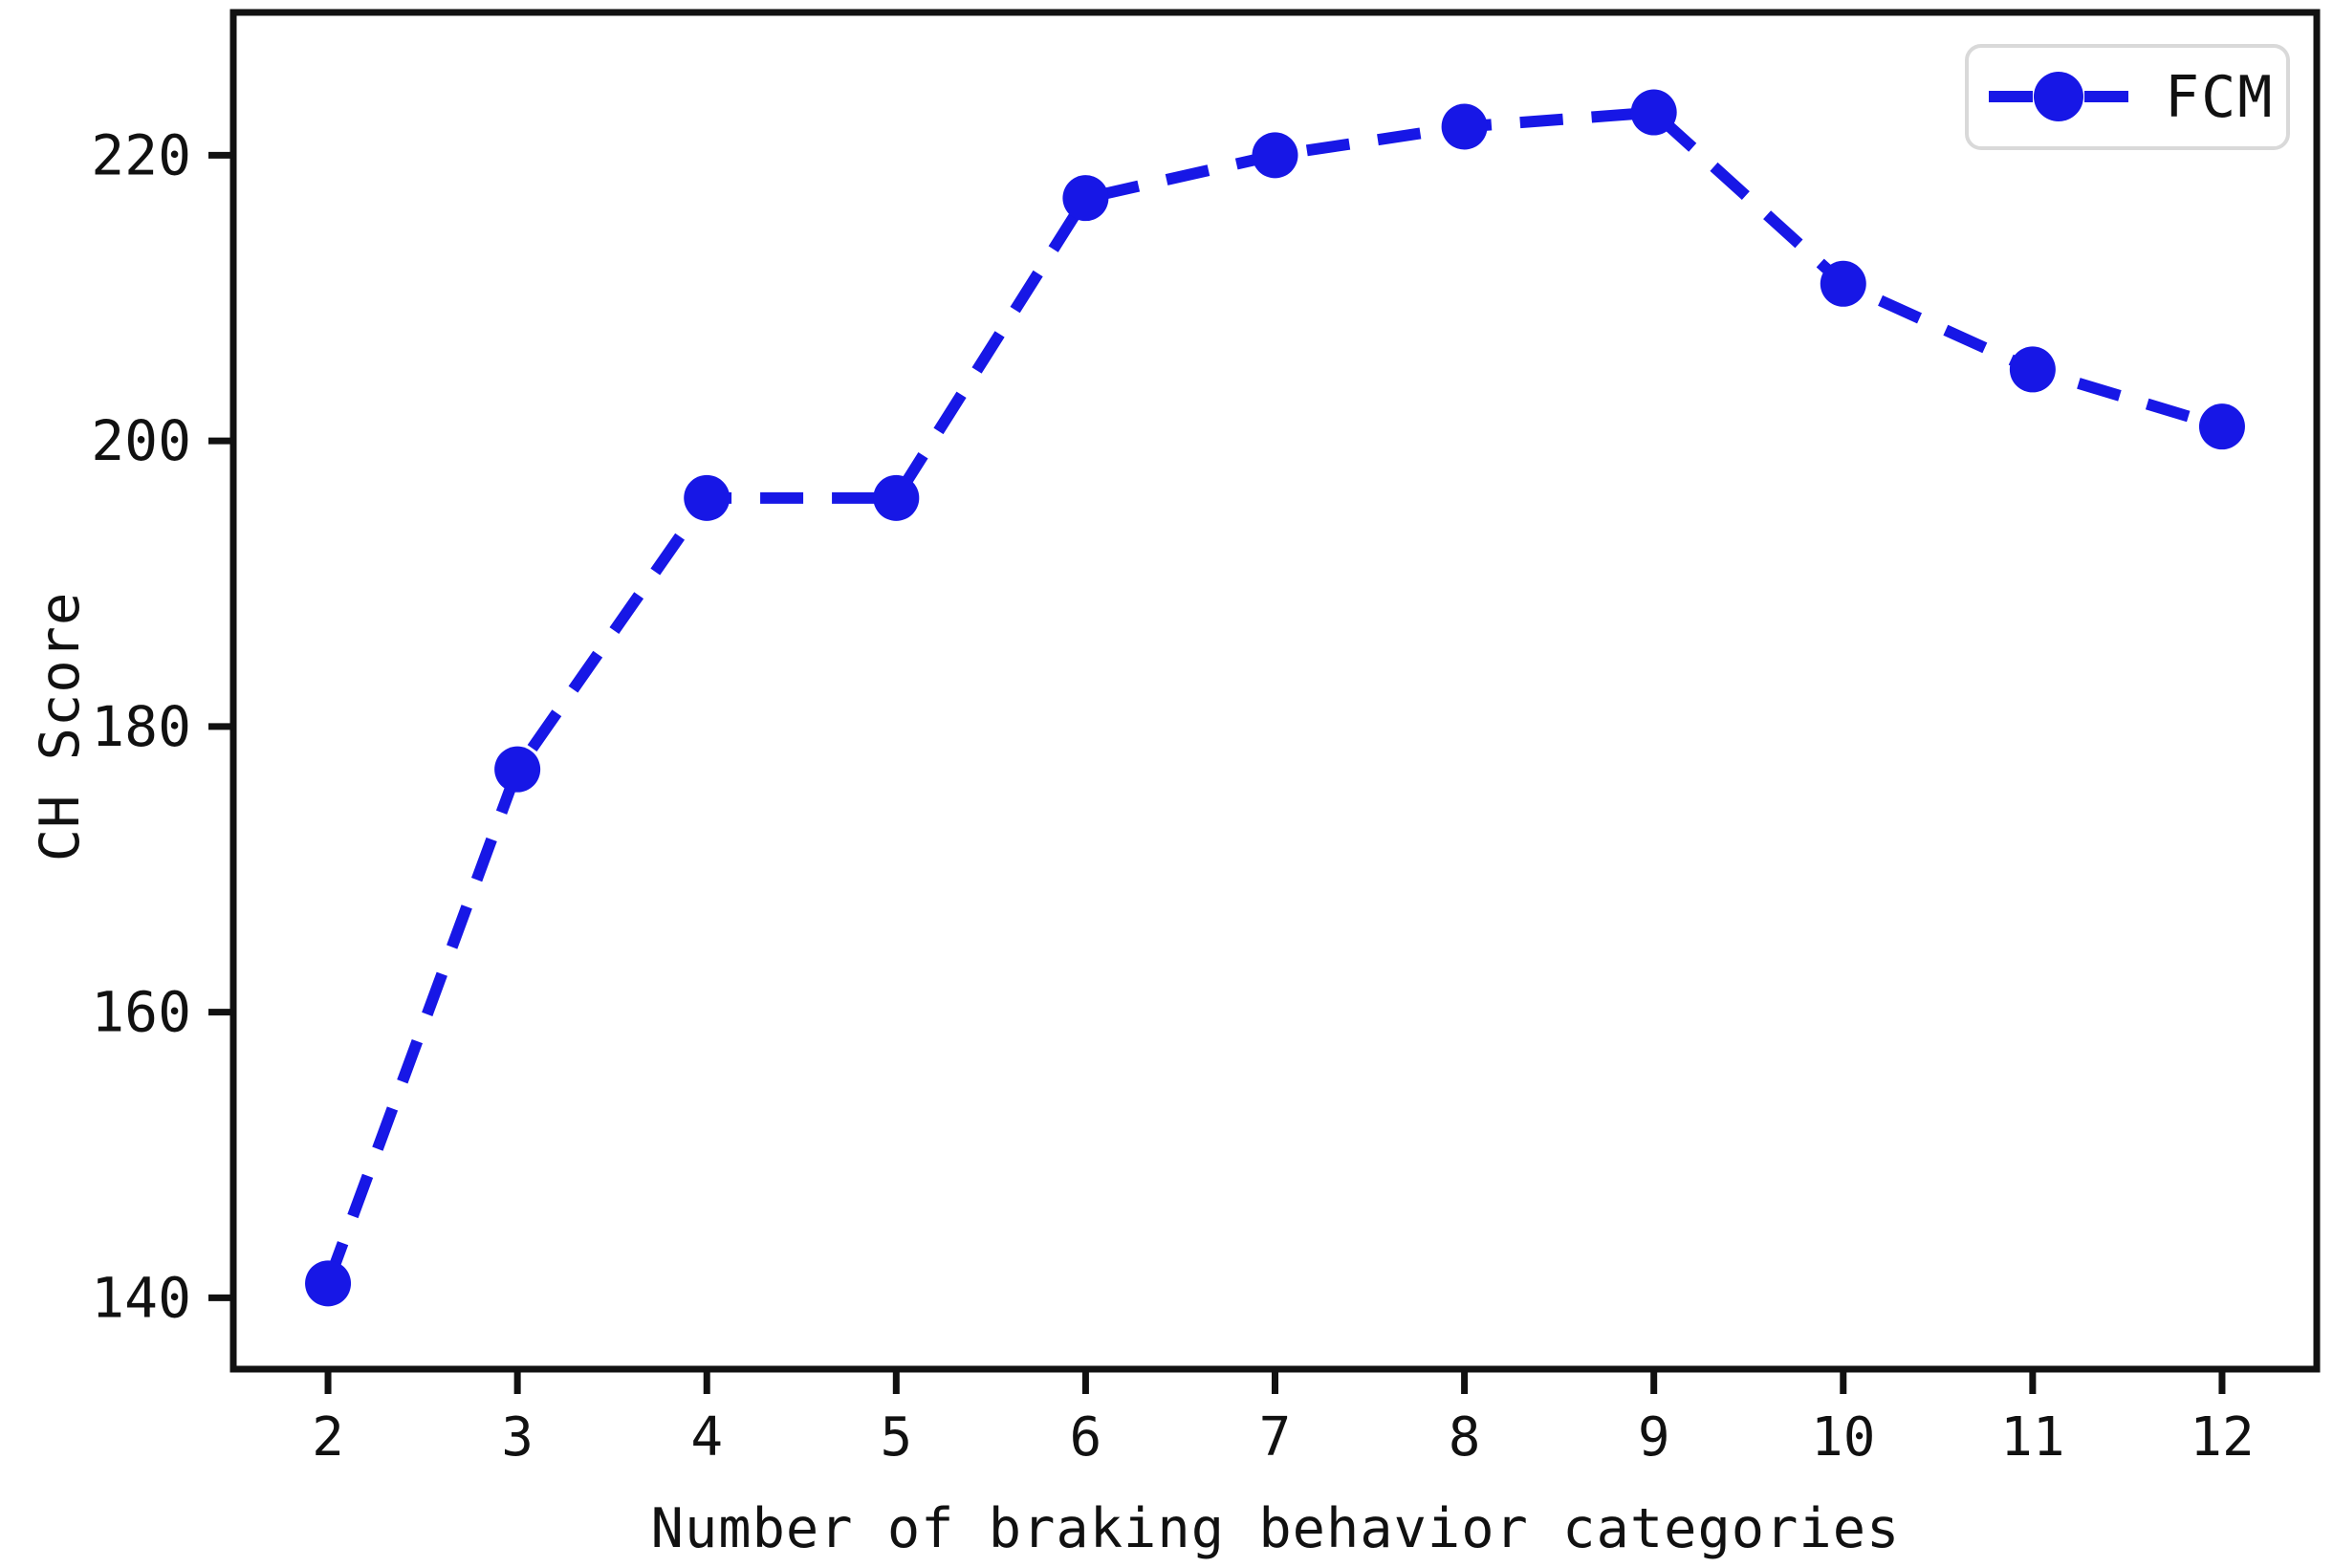 This screenshot has height=1568, width=2333. Describe the element at coordinates (2219, 97) in the screenshot. I see `legend-entry-label: FCM` at that location.